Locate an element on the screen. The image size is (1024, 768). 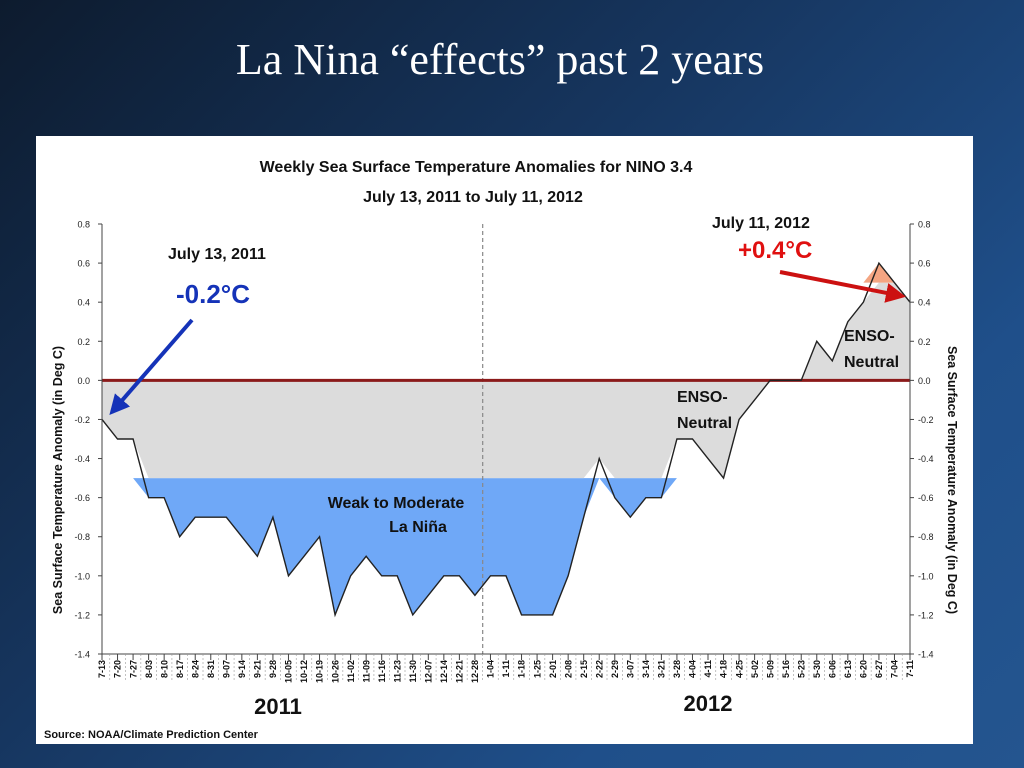
region-label-neutral-mid-line2: Neutral is located at coordinates (704, 423).